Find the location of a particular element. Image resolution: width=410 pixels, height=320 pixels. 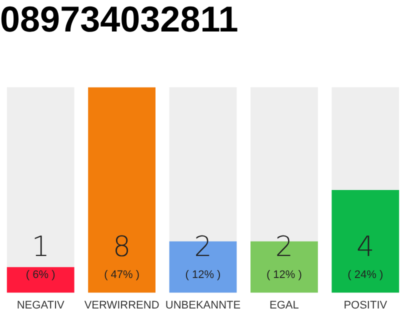

x-tick-label: POSITIV is located at coordinates (366, 305).